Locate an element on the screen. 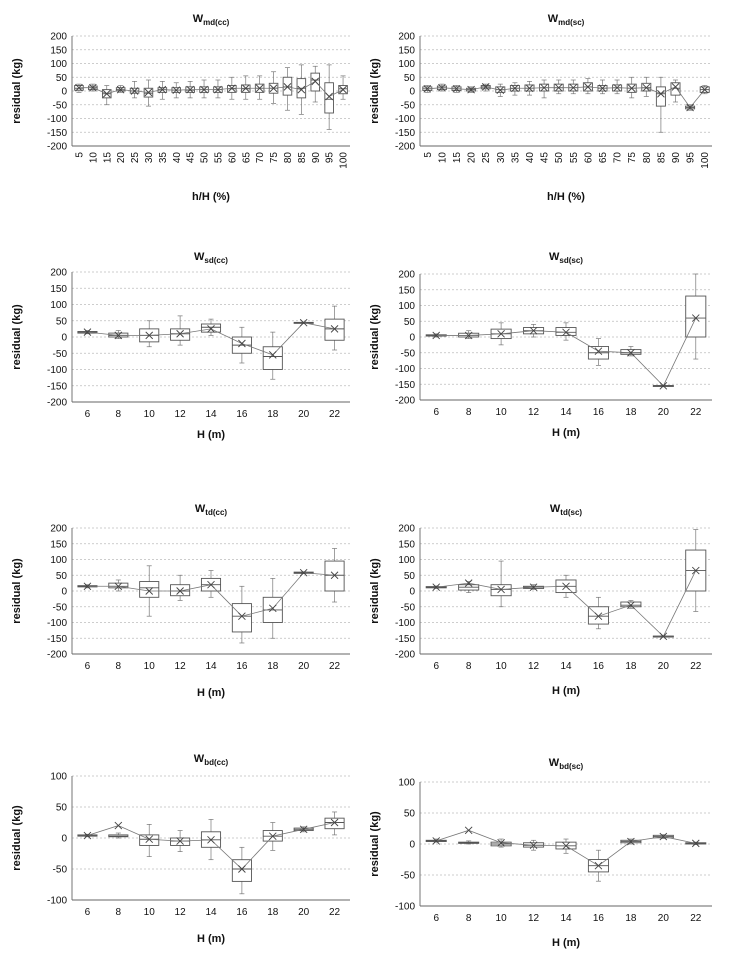 The image size is (732, 960). y-tick-label: -150 is located at coordinates (405, 133).